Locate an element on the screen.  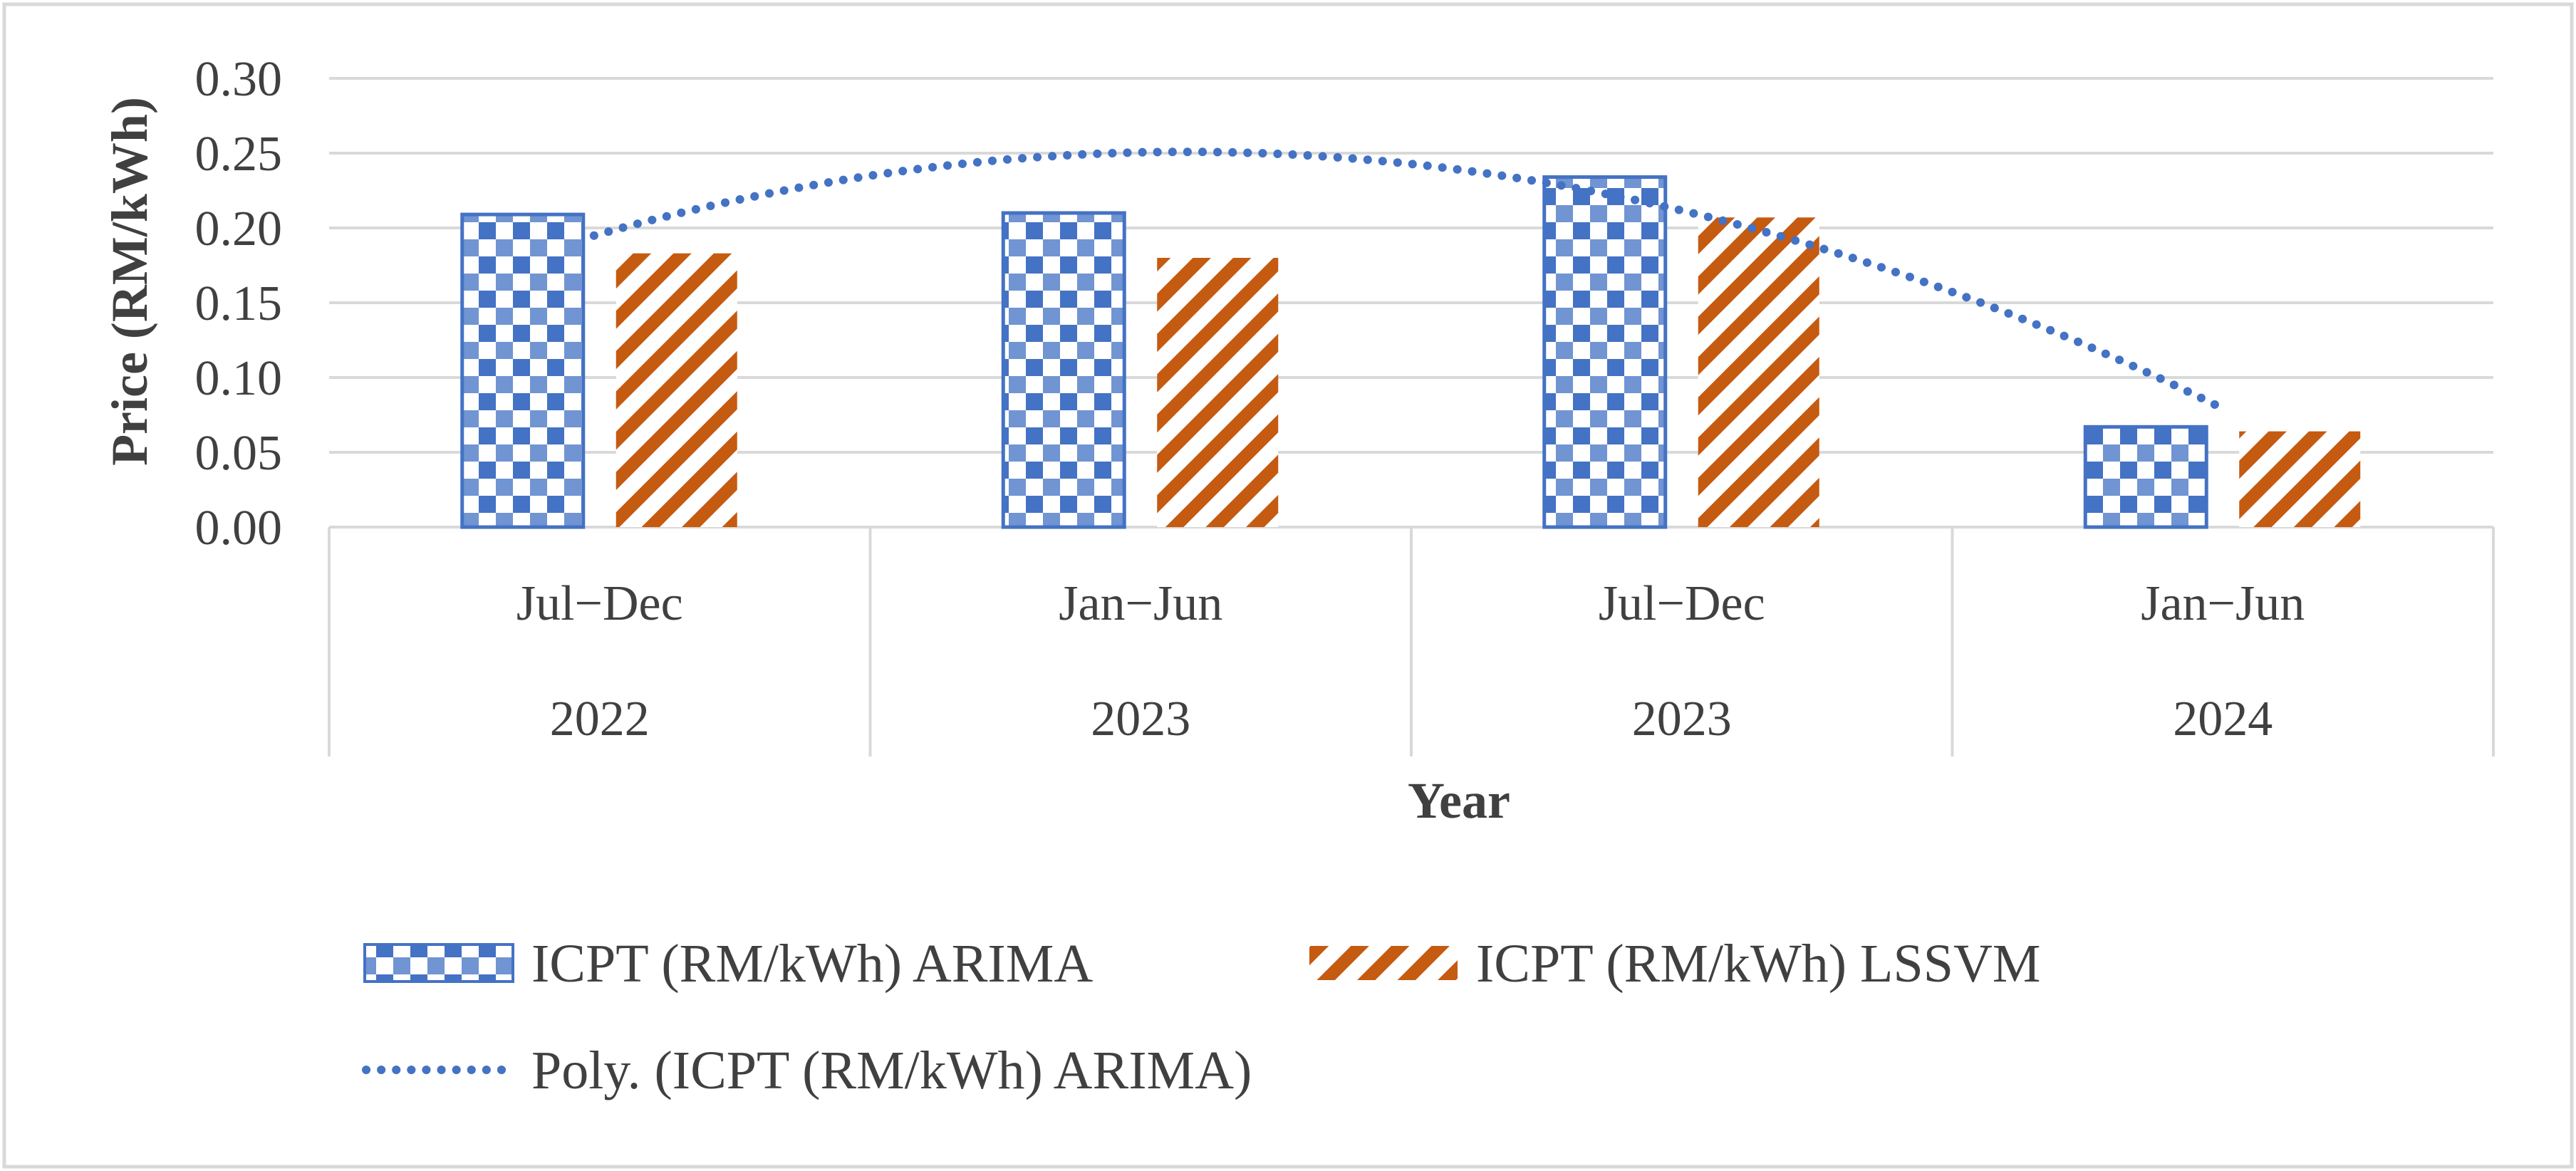
y-tick-labels: 0.00 0.05 0.10 0.15 0.20 0.25 0.30 is located at coordinates (239, 304).